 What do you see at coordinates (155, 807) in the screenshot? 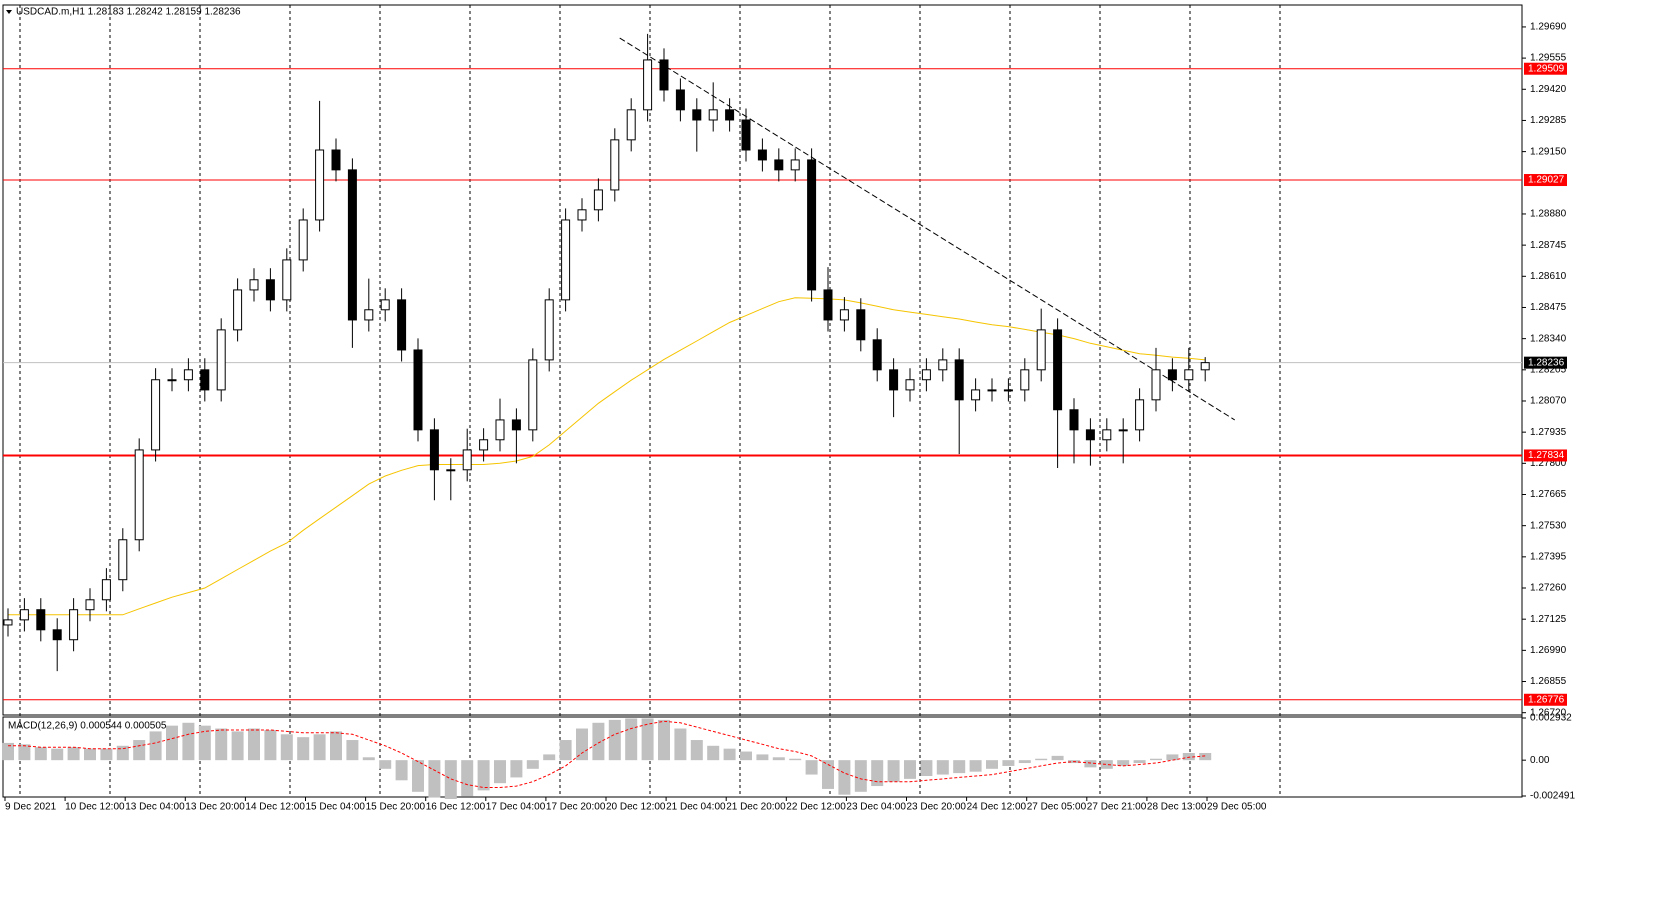
I see `x-tick-label: 13 Dec 04:00` at bounding box center [155, 807].